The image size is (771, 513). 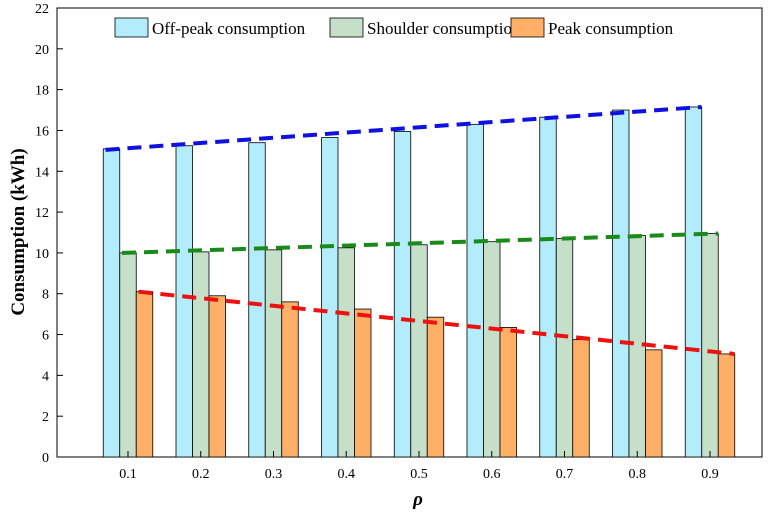 I want to click on y-axis: 0 2 4 6 8 10 12 14 16 18 20 22, so click(x=49, y=234).